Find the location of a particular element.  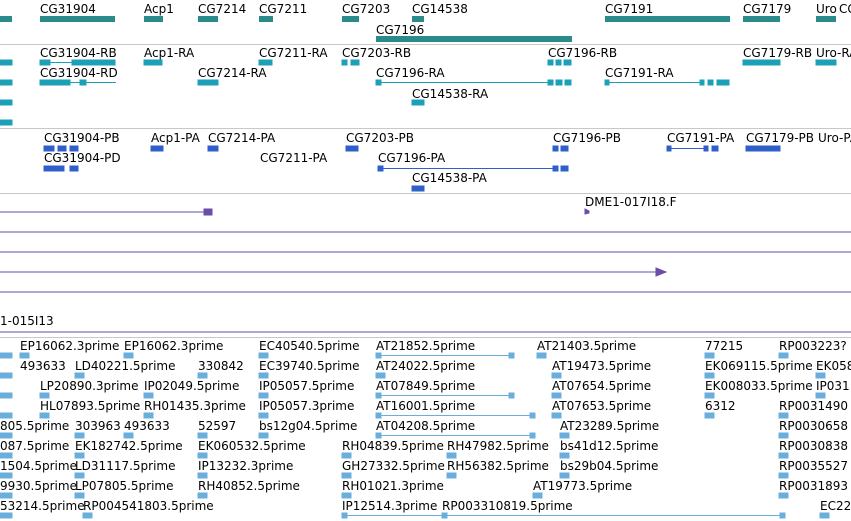

est-label: EK069115.5prime is located at coordinates (759, 366).